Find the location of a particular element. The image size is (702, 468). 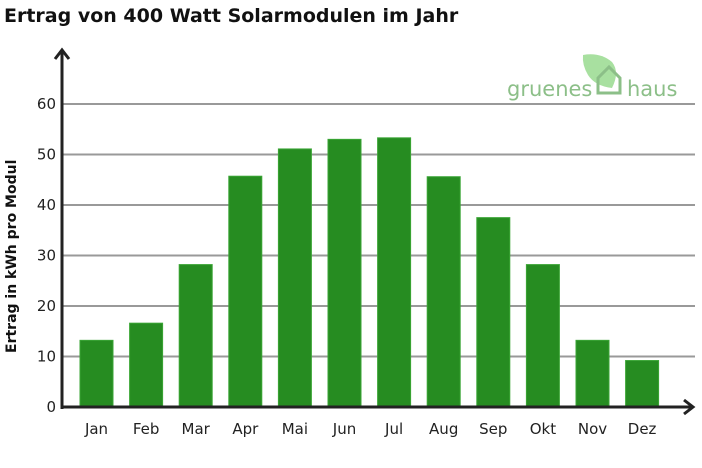

bar-feb is located at coordinates (146, 365).